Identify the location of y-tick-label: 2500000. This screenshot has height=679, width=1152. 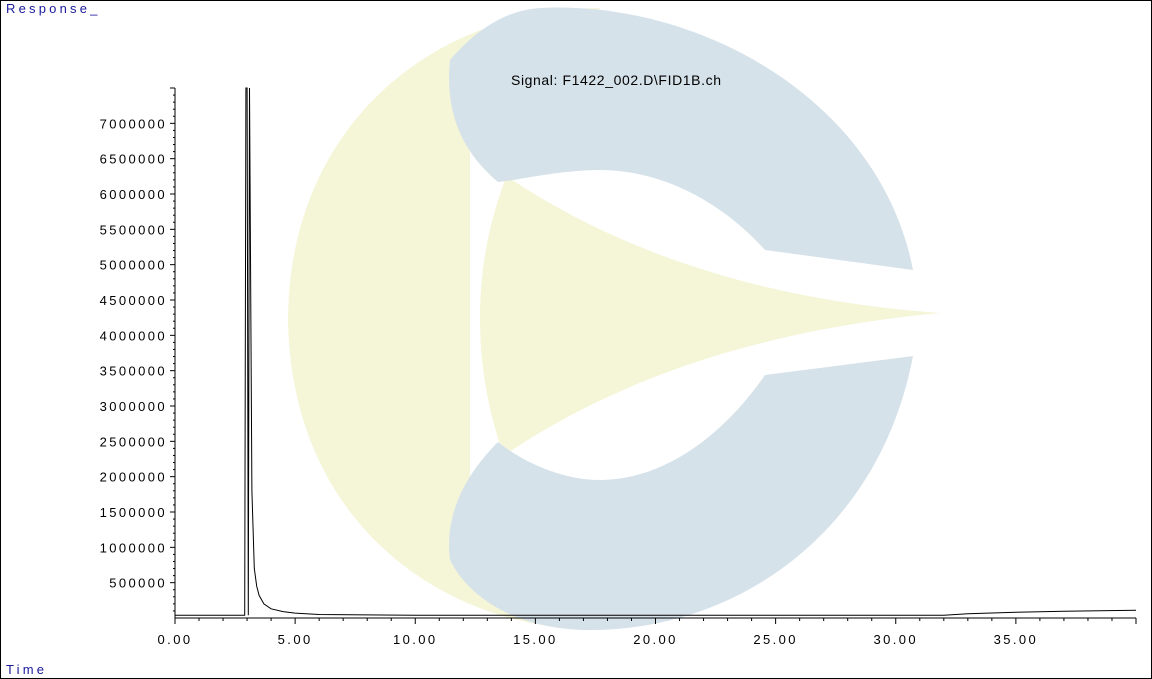
(133, 441).